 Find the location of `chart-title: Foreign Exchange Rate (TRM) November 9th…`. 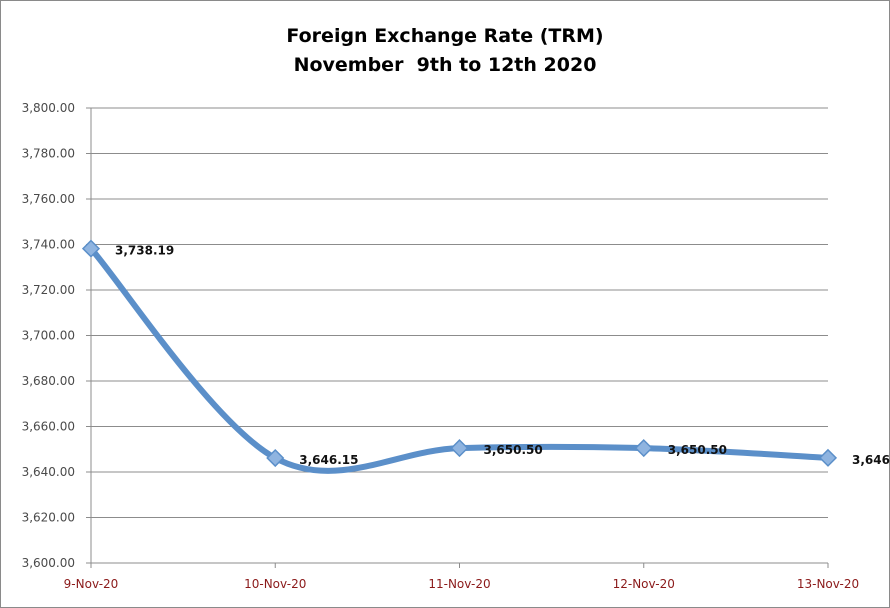

chart-title: Foreign Exchange Rate (TRM) November 9th… is located at coordinates (445, 51).